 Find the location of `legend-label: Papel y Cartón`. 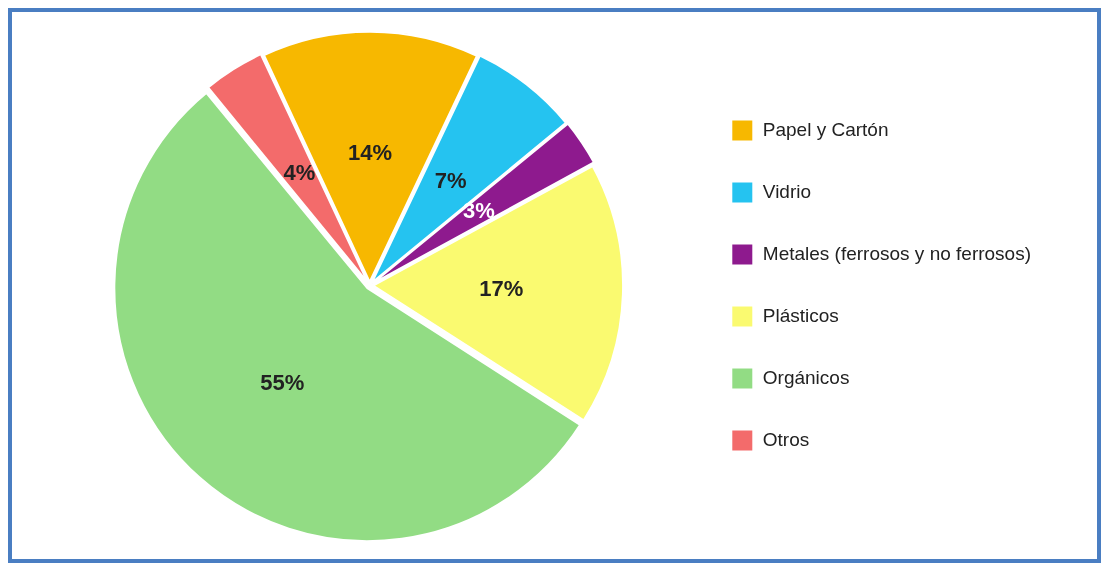

legend-label: Papel y Cartón is located at coordinates (825, 129).